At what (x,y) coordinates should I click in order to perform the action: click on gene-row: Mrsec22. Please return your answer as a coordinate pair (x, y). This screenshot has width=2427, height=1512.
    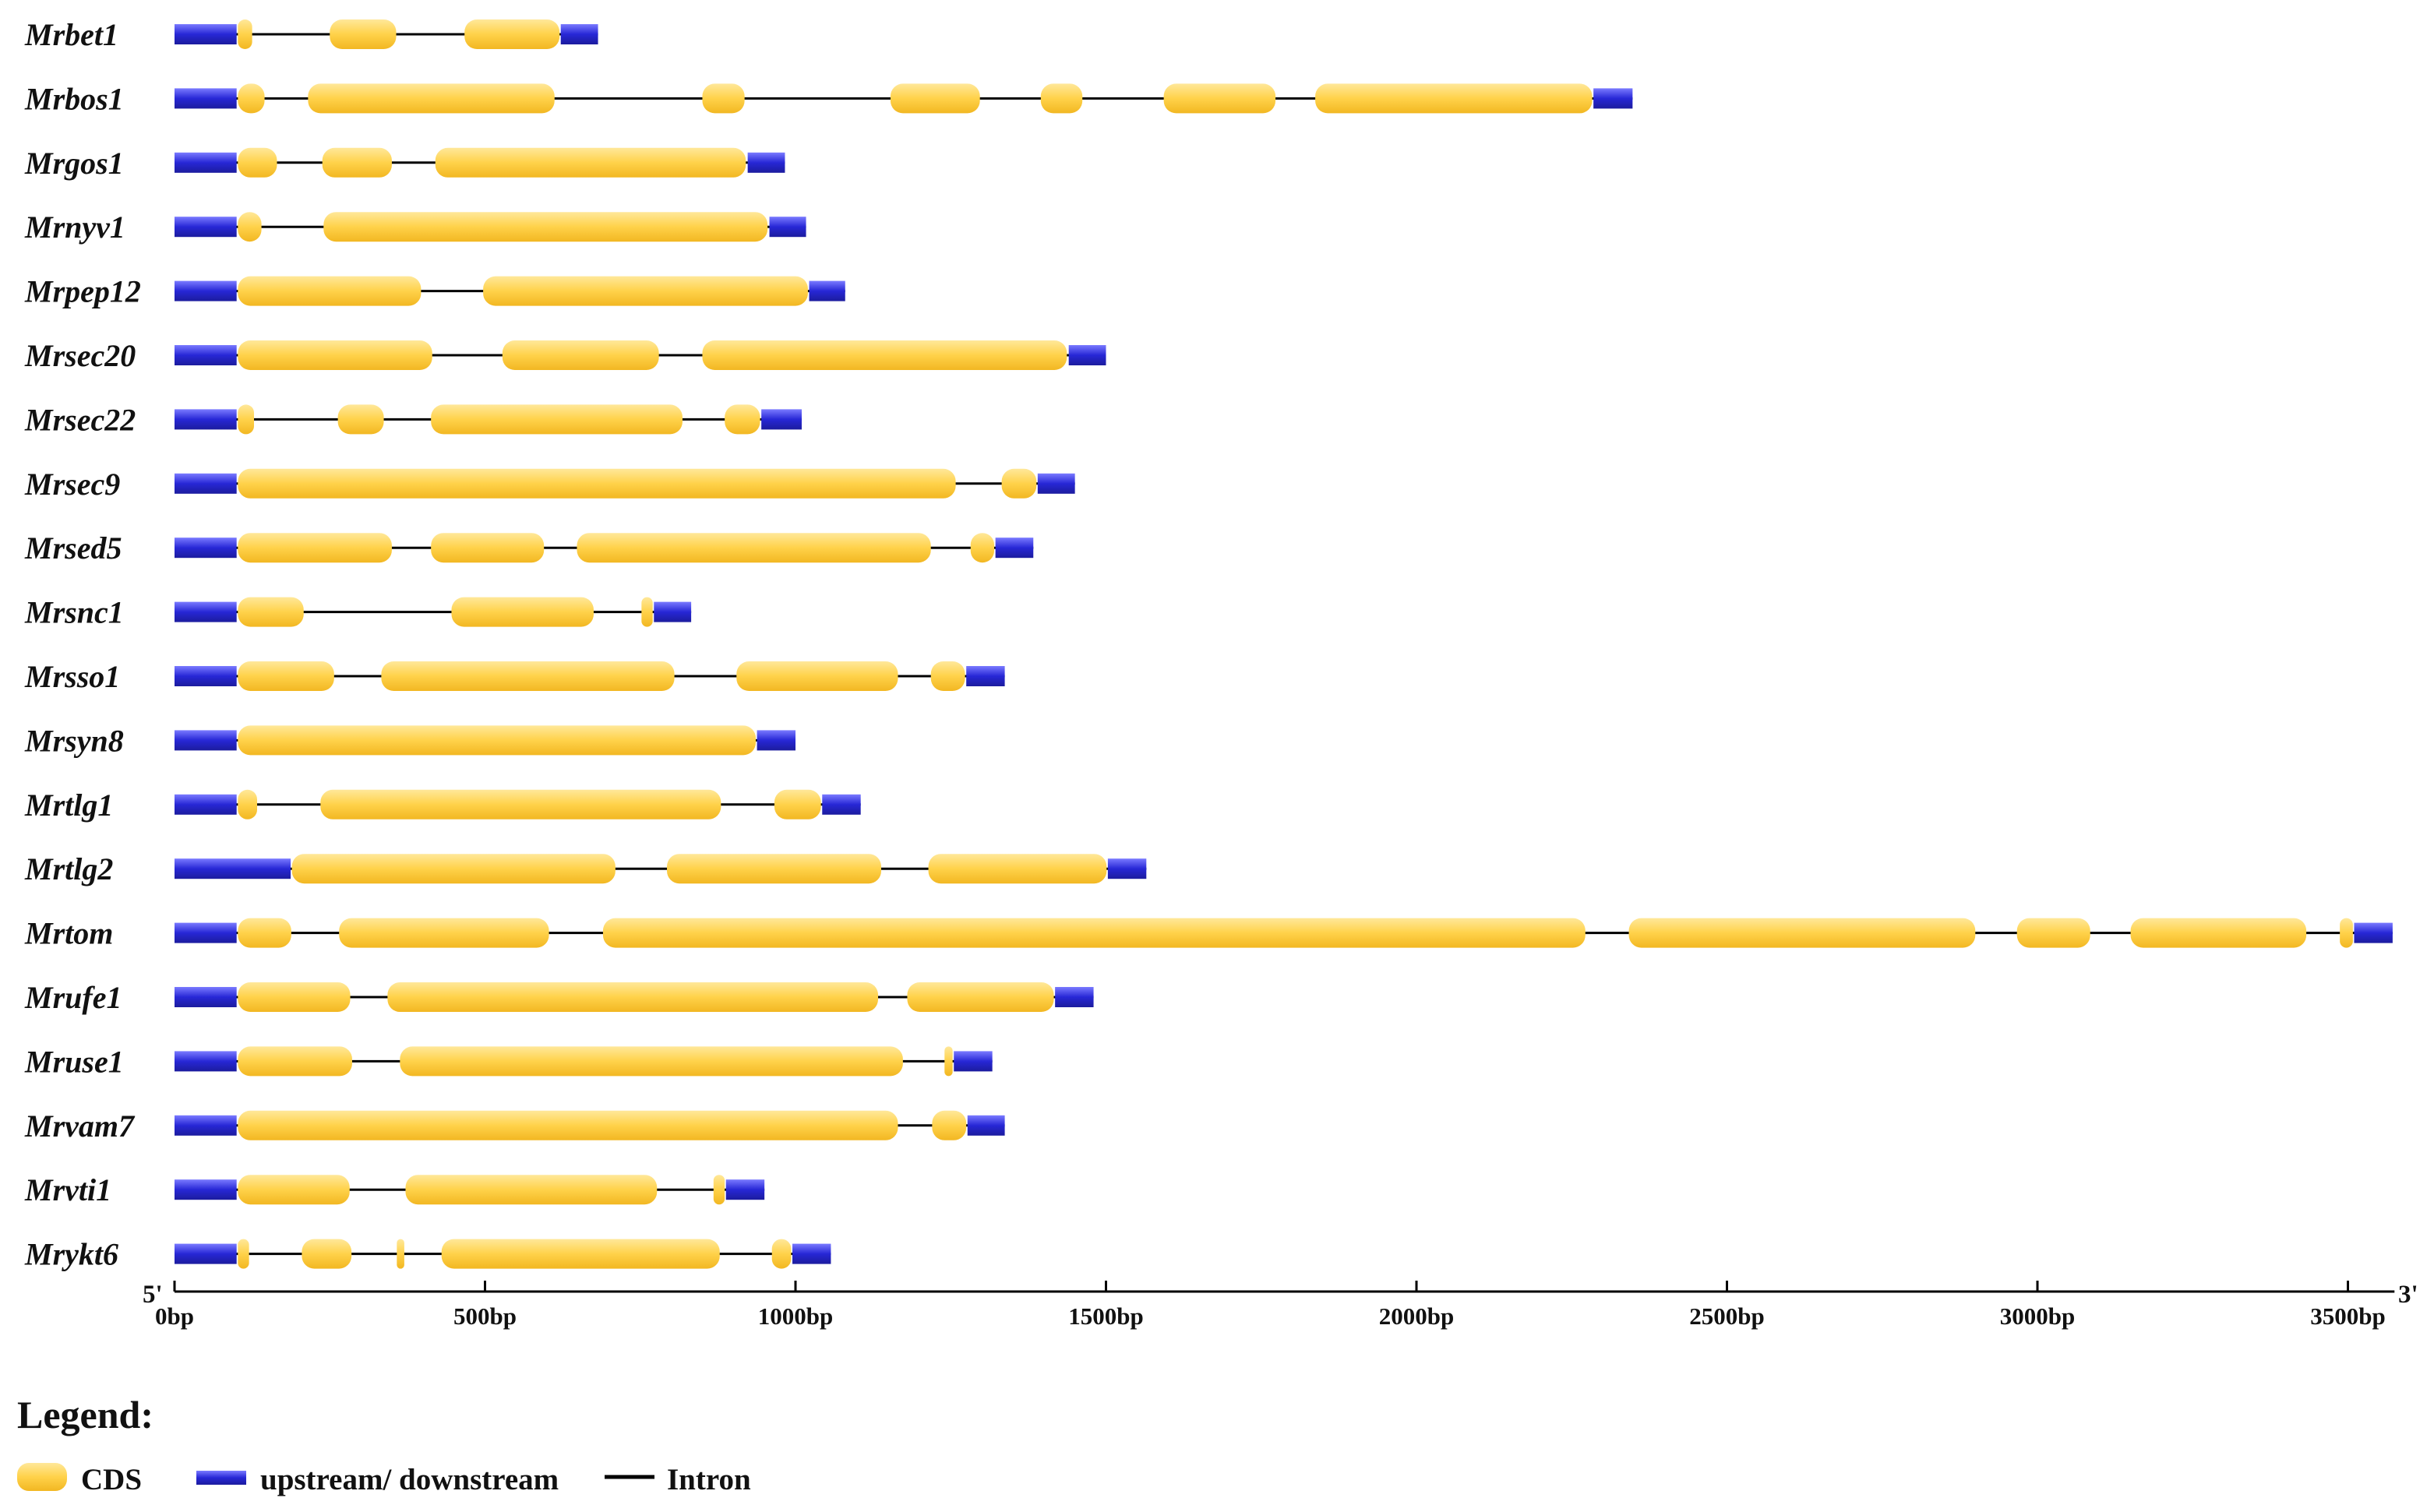
    Looking at the image, I should click on (413, 420).